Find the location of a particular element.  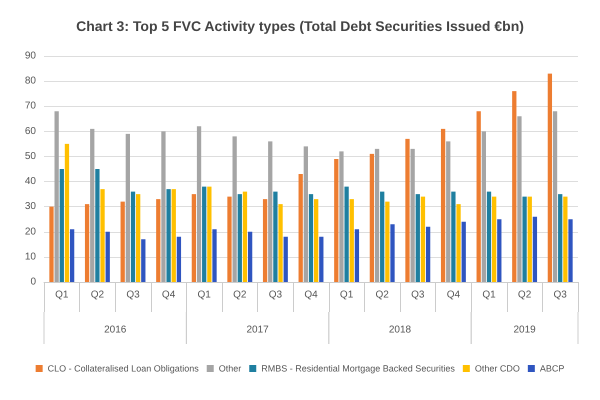

legend-label: ABCP is located at coordinates (552, 369).